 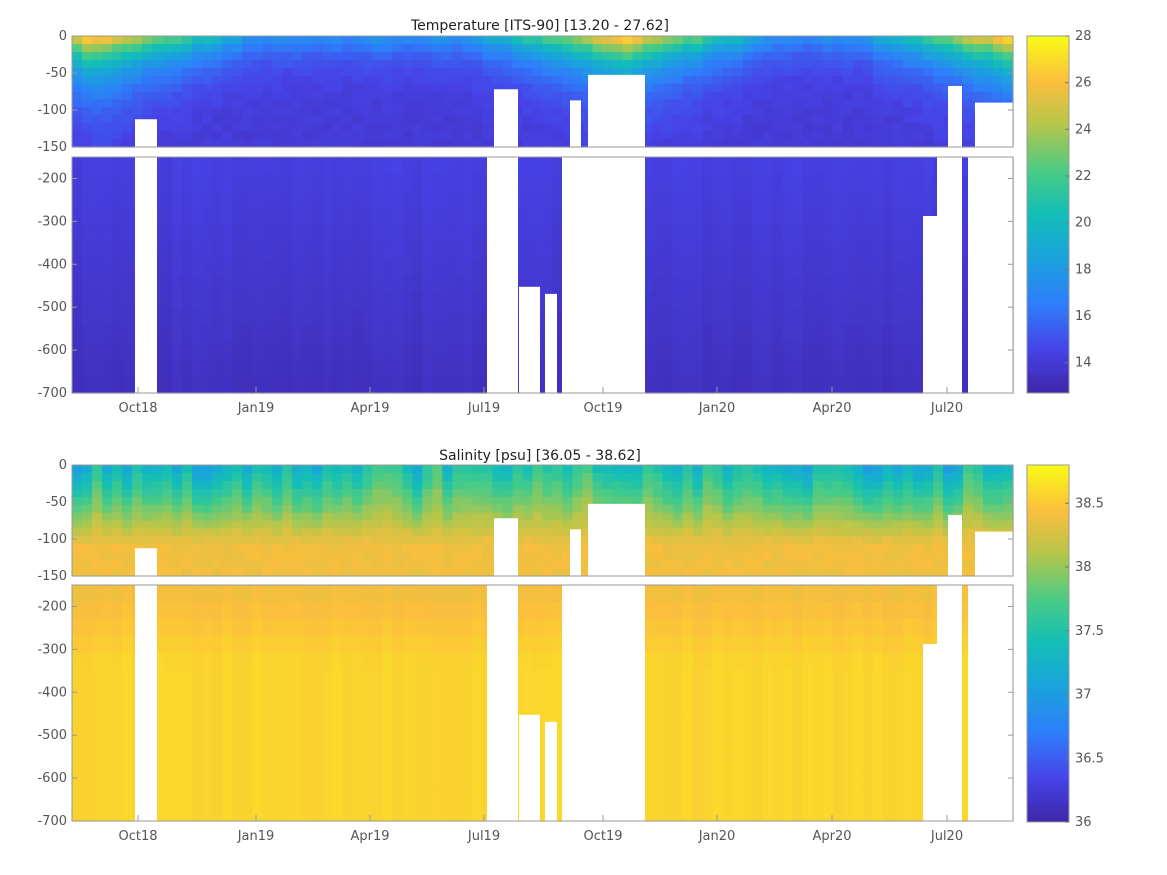 What do you see at coordinates (529, 340) in the screenshot?
I see `temperature-lower-gap` at bounding box center [529, 340].